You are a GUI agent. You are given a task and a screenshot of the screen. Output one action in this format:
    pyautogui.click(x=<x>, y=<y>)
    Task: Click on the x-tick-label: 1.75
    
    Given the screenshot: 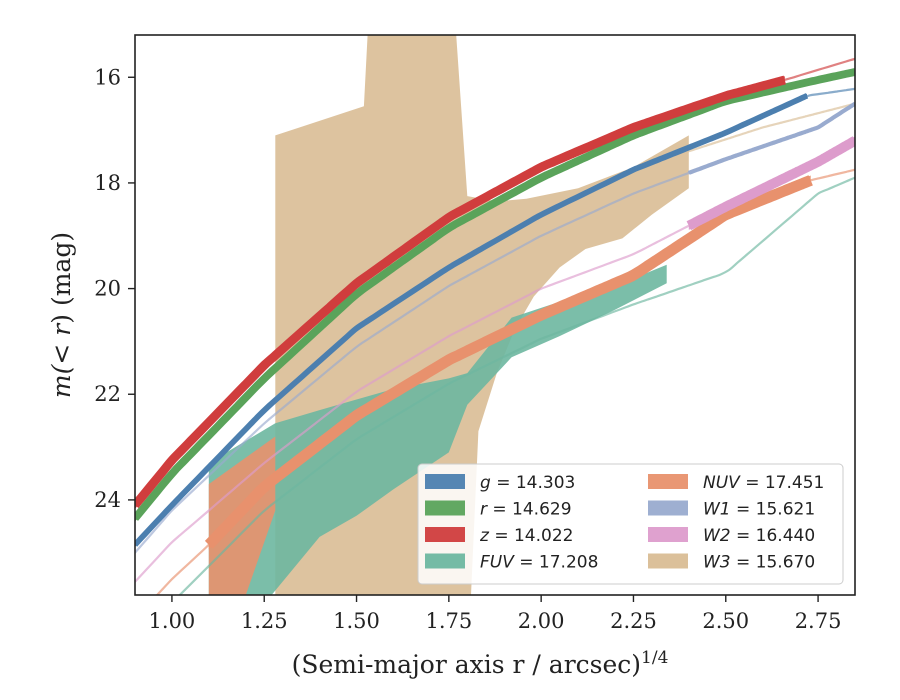 What is the action you would take?
    pyautogui.click(x=448, y=621)
    